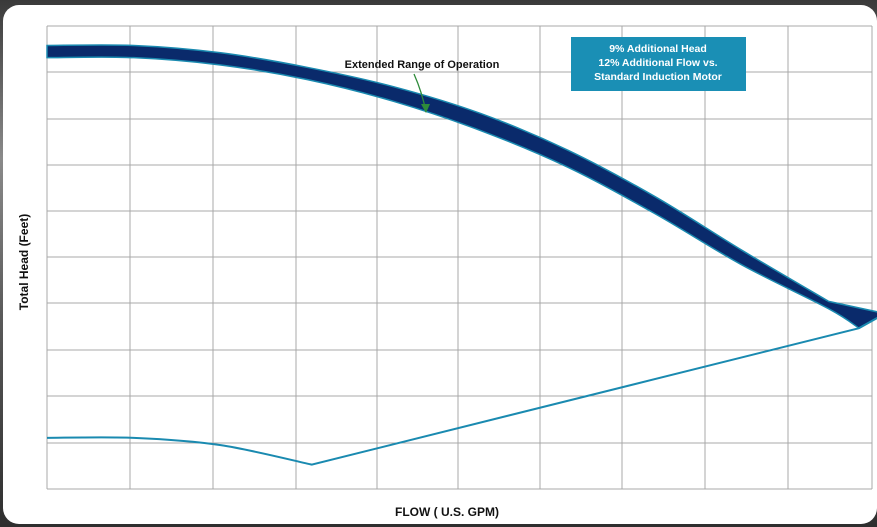 The width and height of the screenshot is (877, 527). Describe the element at coordinates (658, 77) in the screenshot. I see `callout-line-3: Standard Induction Motor` at that location.